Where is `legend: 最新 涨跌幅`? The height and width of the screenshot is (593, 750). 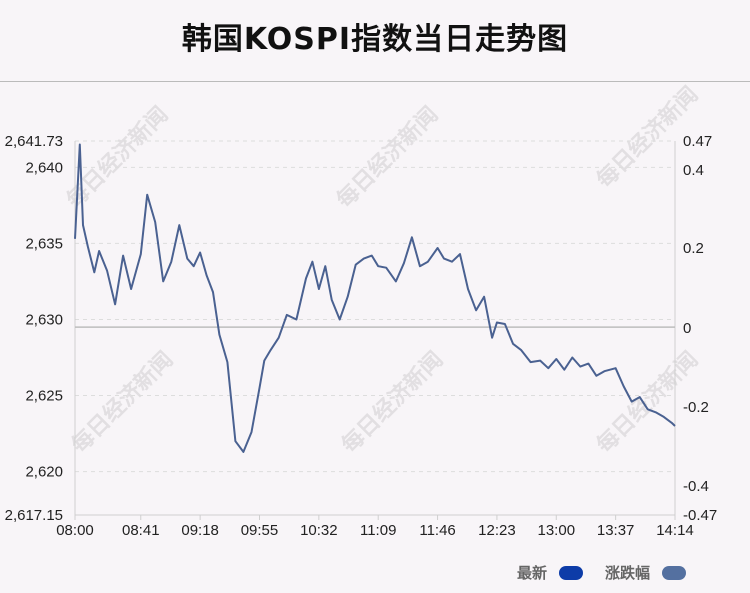
legend: 最新 涨跌幅 is located at coordinates (601, 572).